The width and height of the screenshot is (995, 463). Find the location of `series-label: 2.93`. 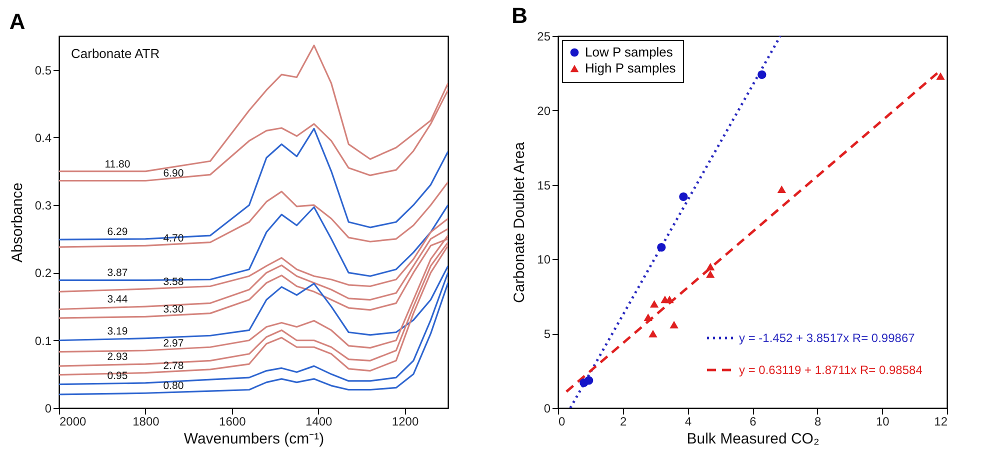

series-label: 2.93 is located at coordinates (117, 357).